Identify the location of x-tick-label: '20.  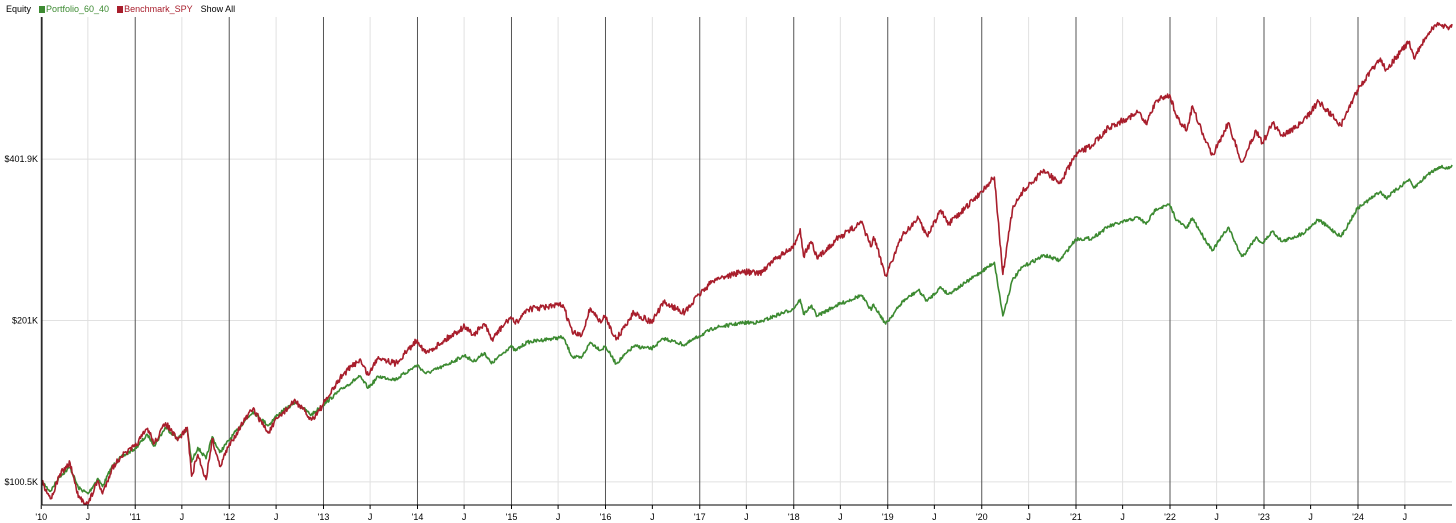
(982, 517).